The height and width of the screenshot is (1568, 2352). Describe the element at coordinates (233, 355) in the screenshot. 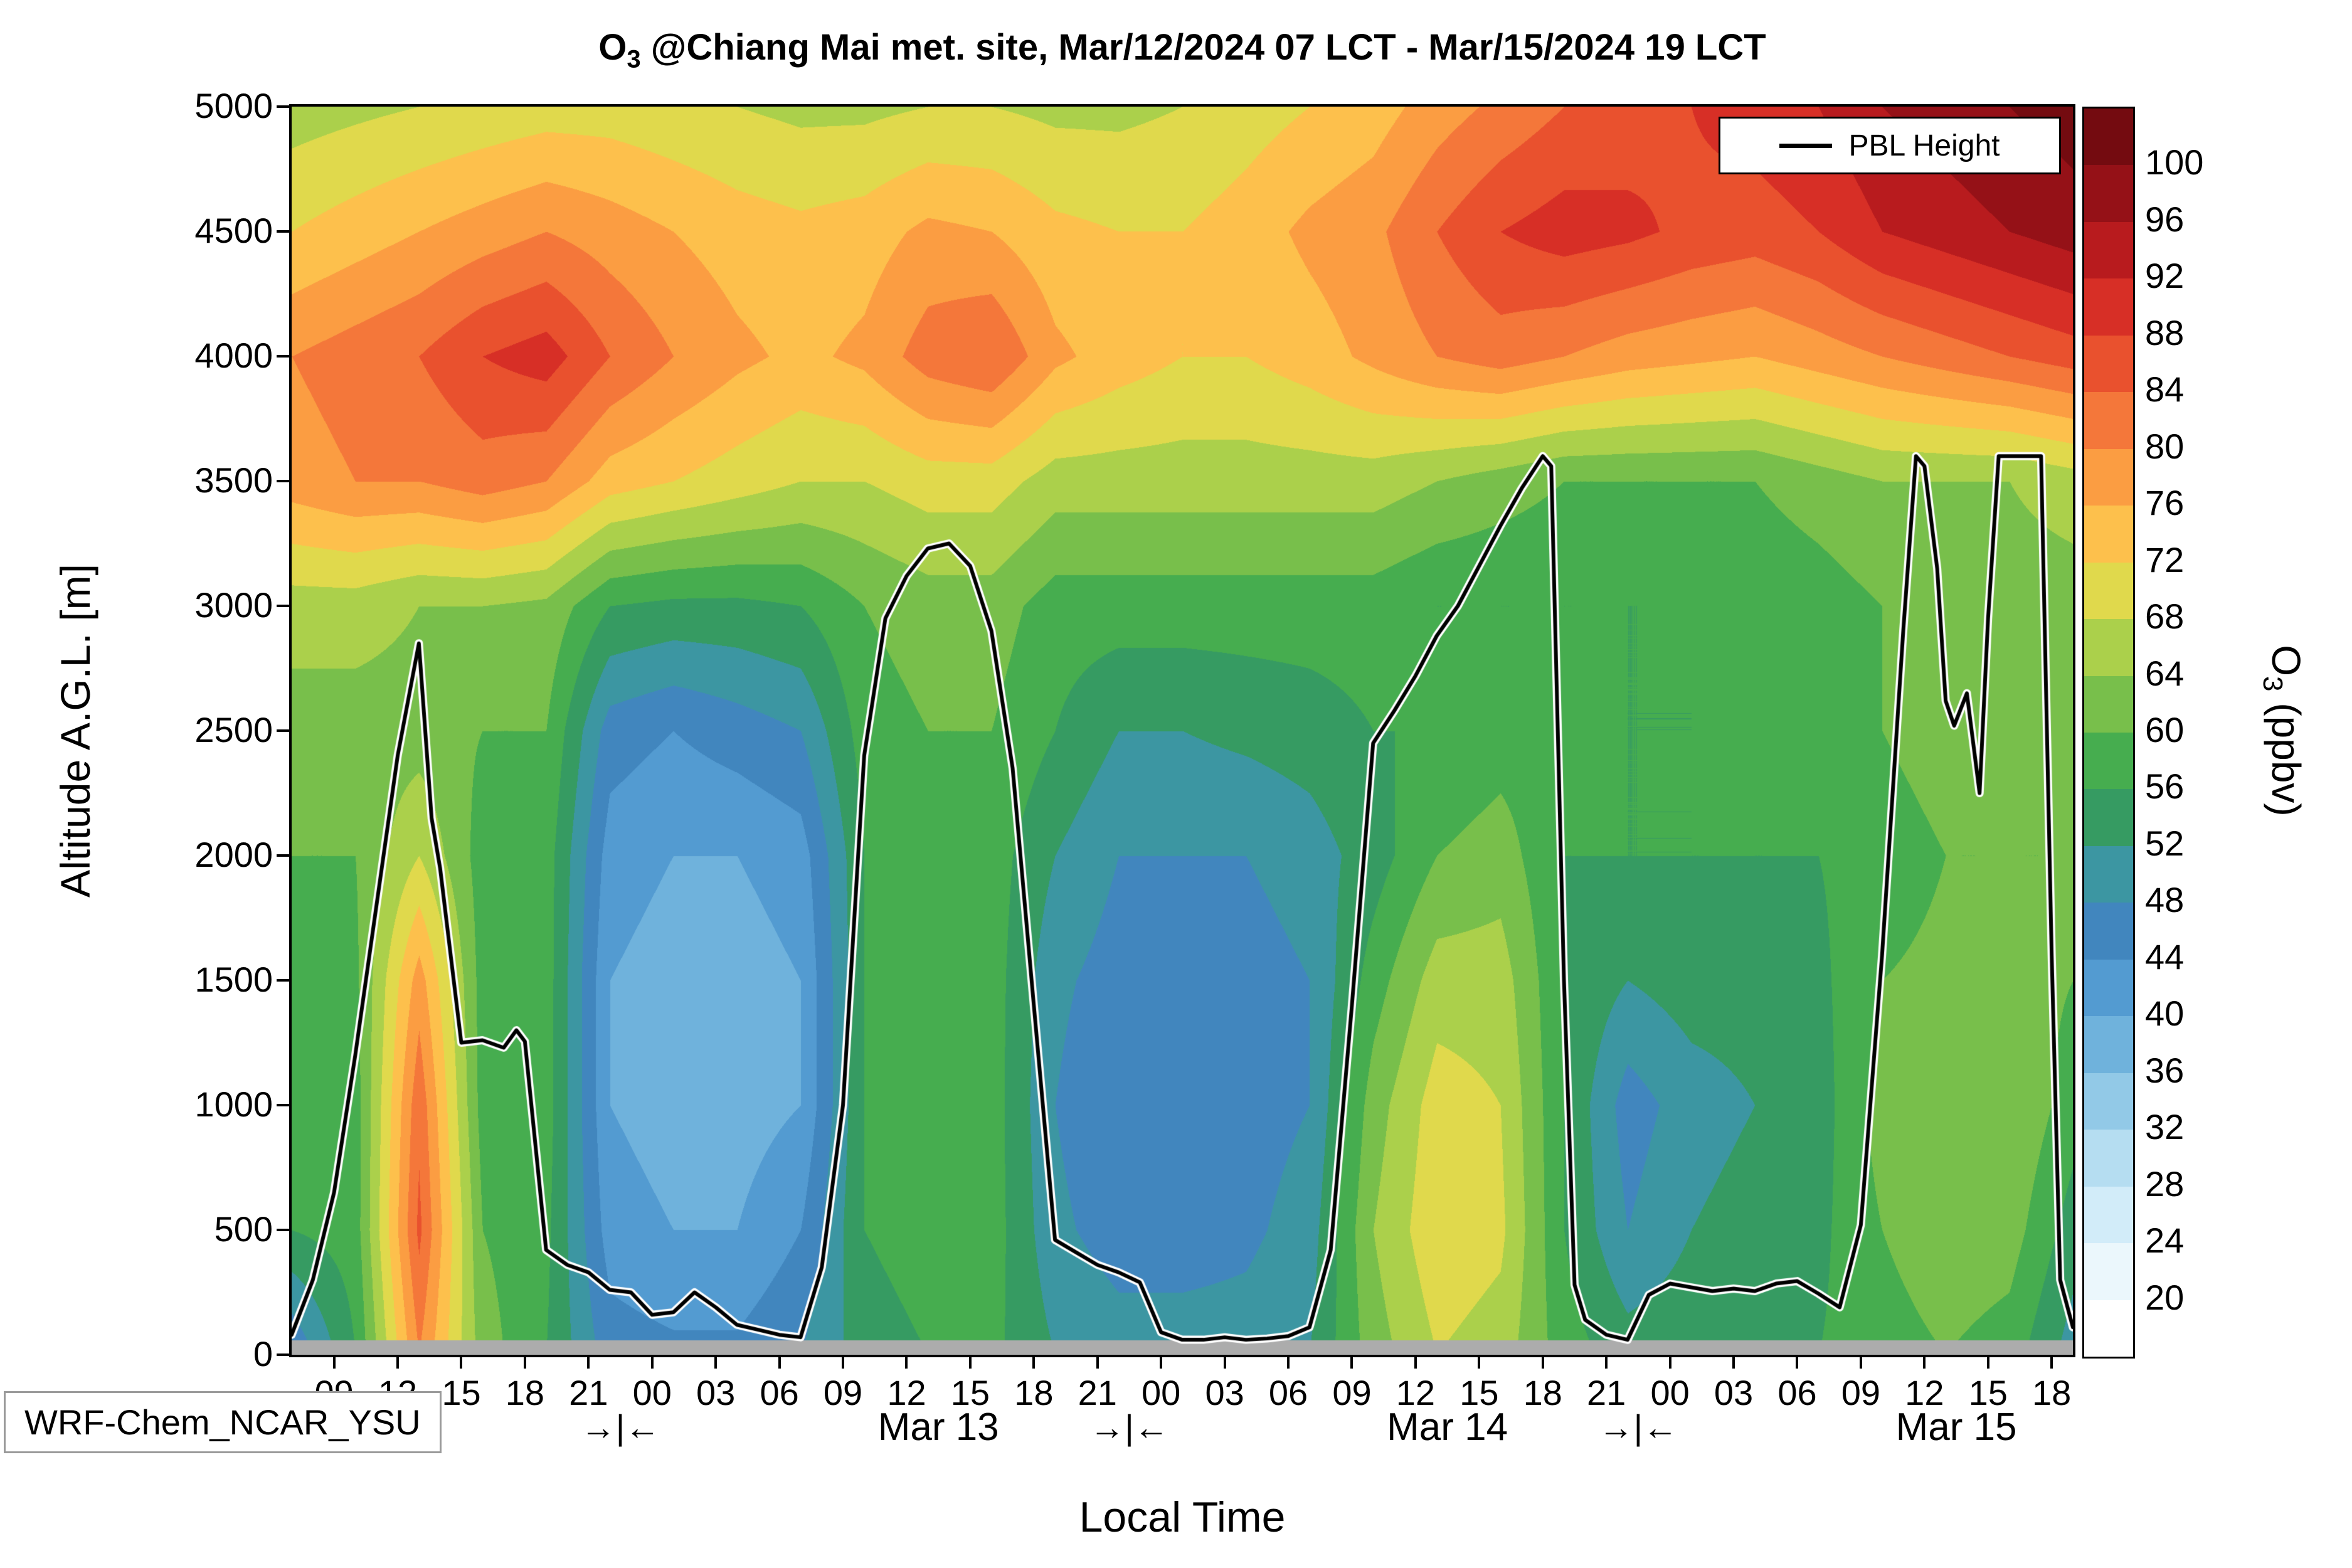

I see `y-tick-label: 4000` at that location.